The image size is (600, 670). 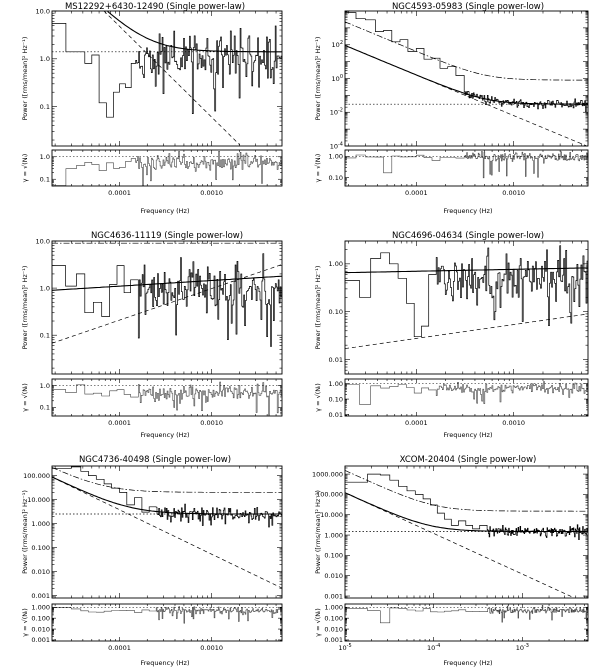 What do you see at coordinates (40, 524) in the screenshot?
I see `y-tick-label: 1.000` at bounding box center [40, 524].